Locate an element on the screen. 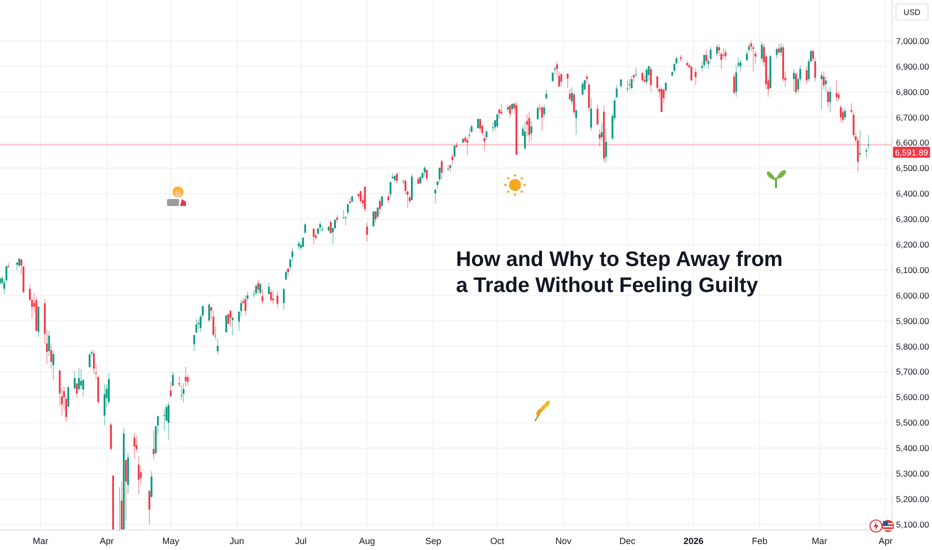 This screenshot has width=932, height=550. x-tick-label: Oct is located at coordinates (497, 541).